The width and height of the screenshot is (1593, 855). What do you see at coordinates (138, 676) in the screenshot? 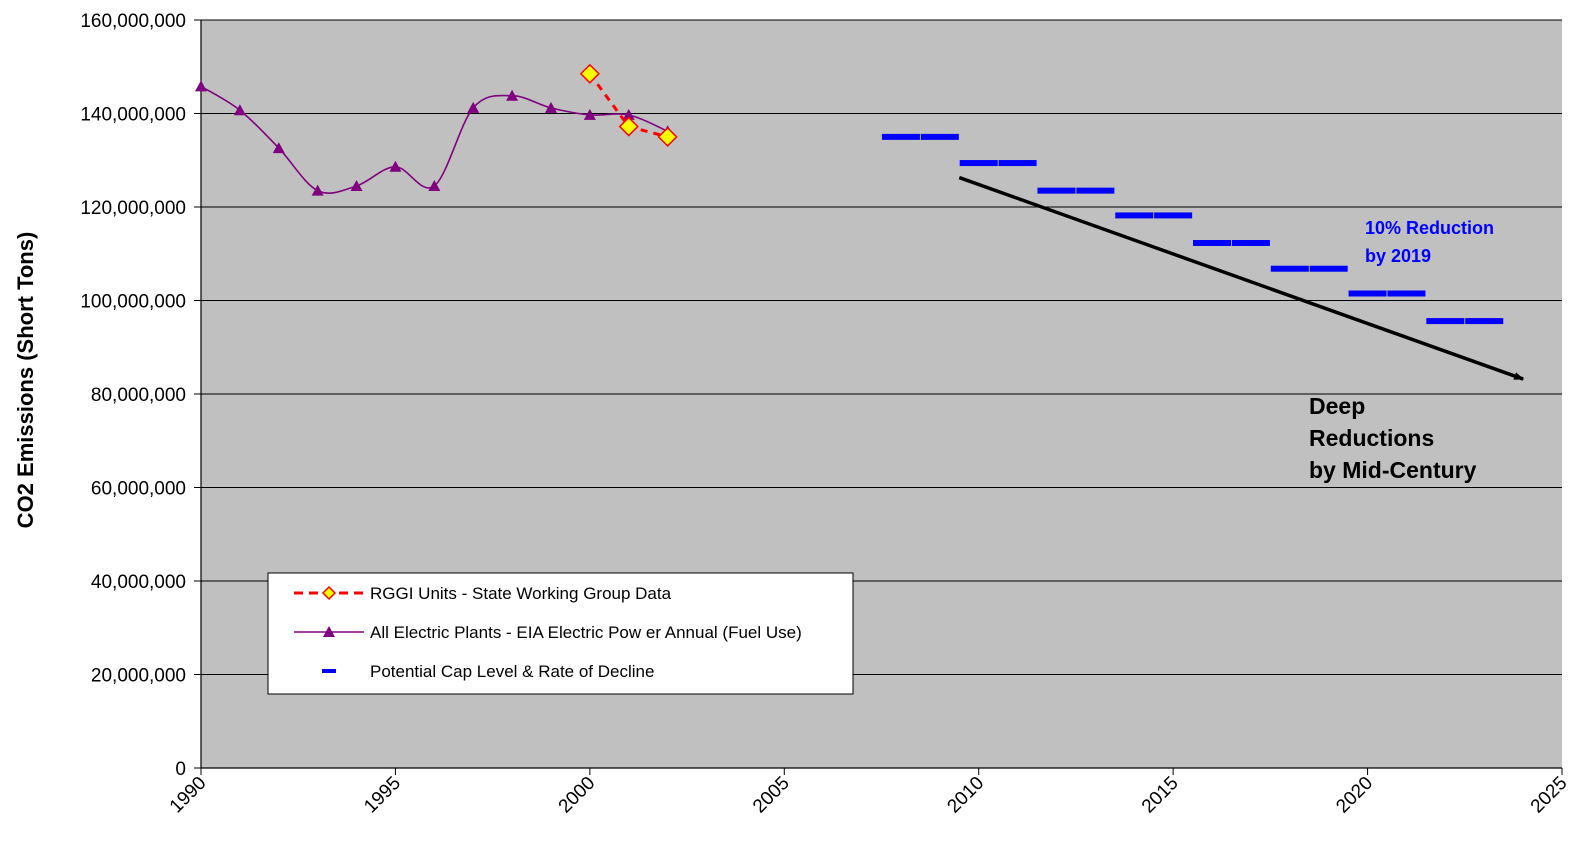
I see `y-tick-label: 20,000,000` at bounding box center [138, 676].